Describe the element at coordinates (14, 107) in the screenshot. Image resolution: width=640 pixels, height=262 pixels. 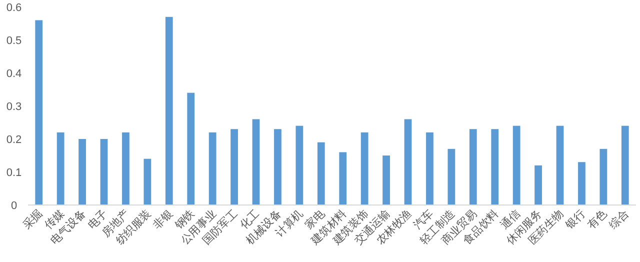
I see `y-tick-label: 0.3` at that location.